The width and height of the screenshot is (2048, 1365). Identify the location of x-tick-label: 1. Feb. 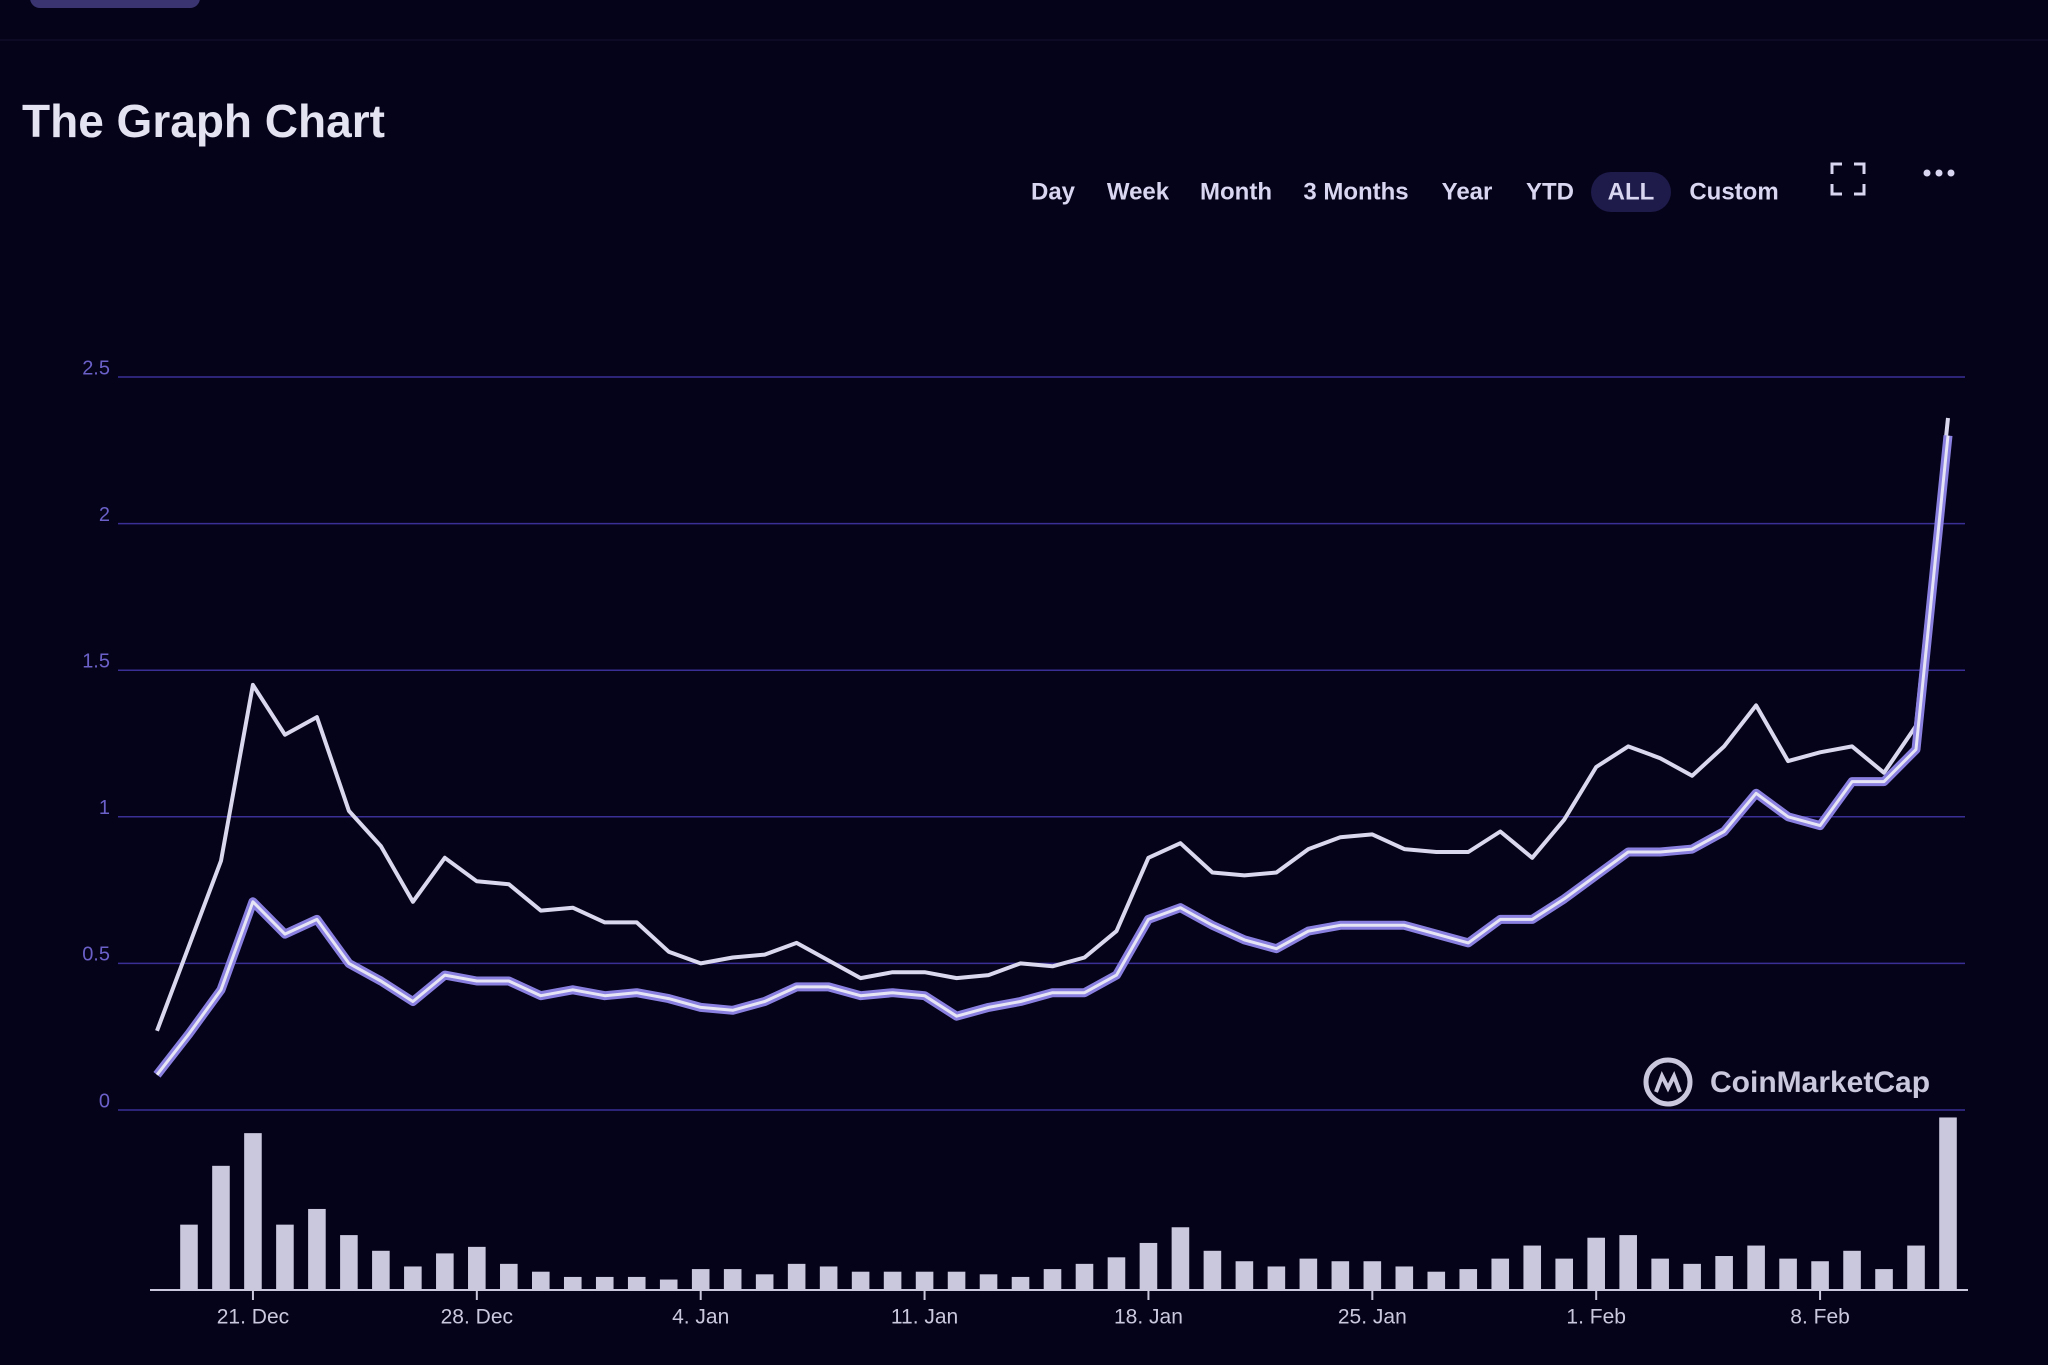
(1596, 1317).